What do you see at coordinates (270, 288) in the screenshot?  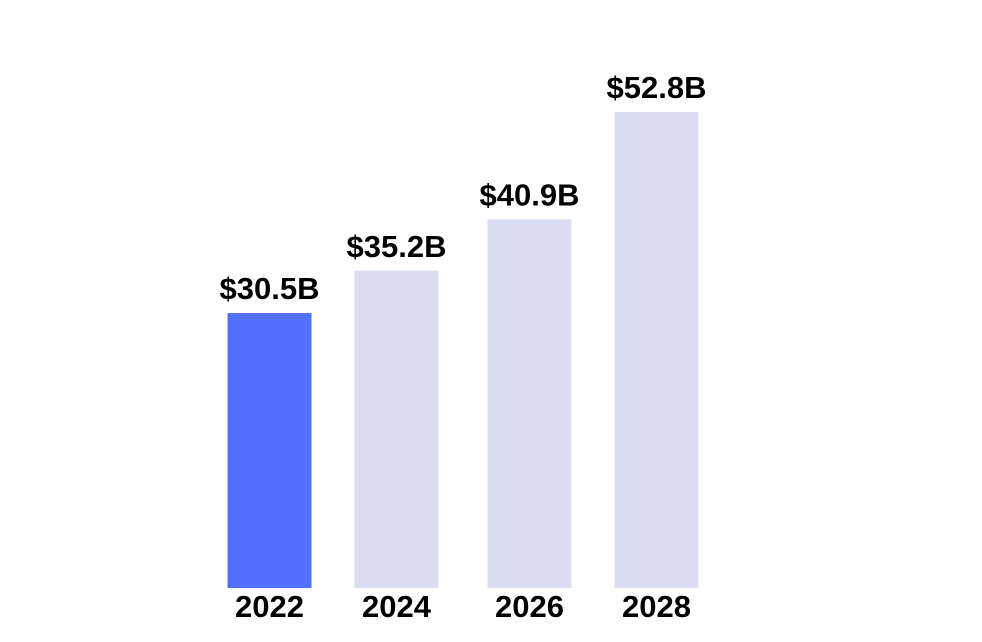 I see `value-label: $30.5B` at bounding box center [270, 288].